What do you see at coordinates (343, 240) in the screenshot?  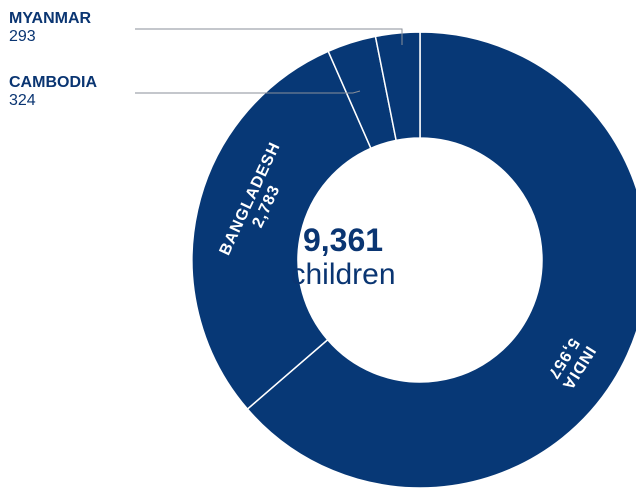 I see `center-total: 9,361` at bounding box center [343, 240].